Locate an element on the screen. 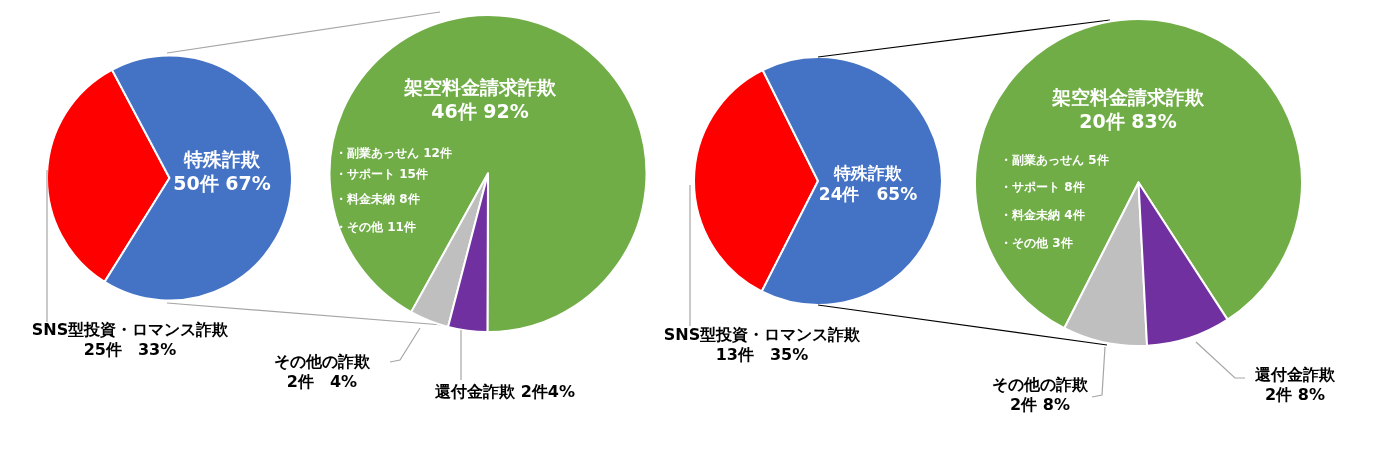 This screenshot has height=454, width=1389. data-label: 25件 33% is located at coordinates (130, 349).